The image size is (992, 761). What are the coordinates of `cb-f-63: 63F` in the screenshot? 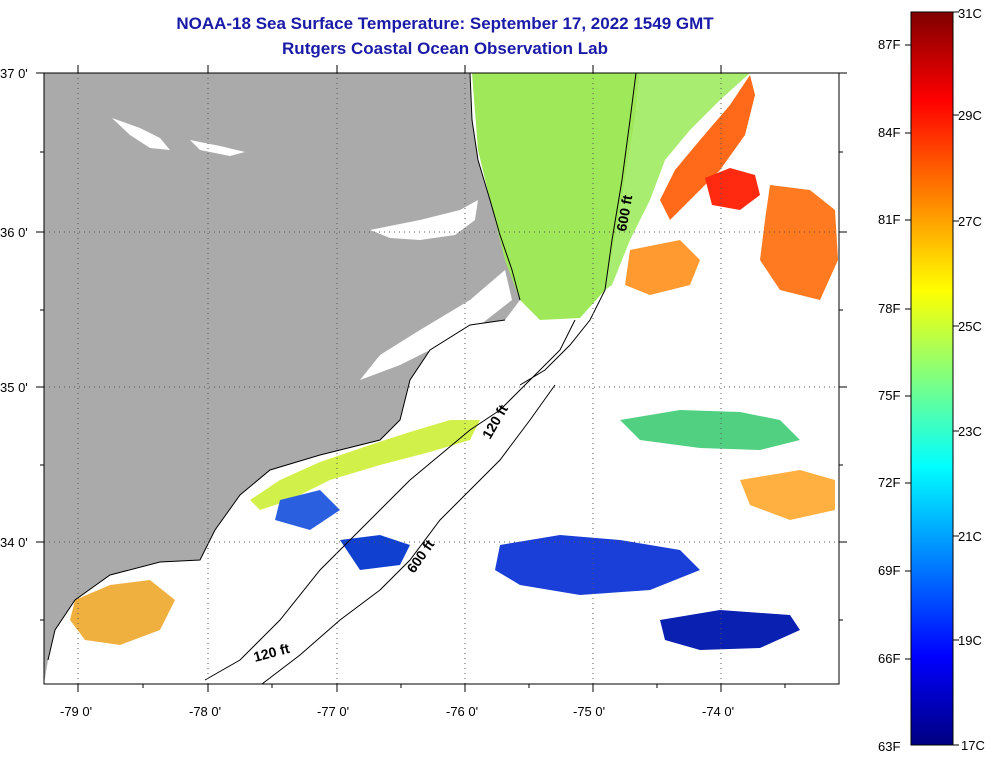 It's located at (889, 746).